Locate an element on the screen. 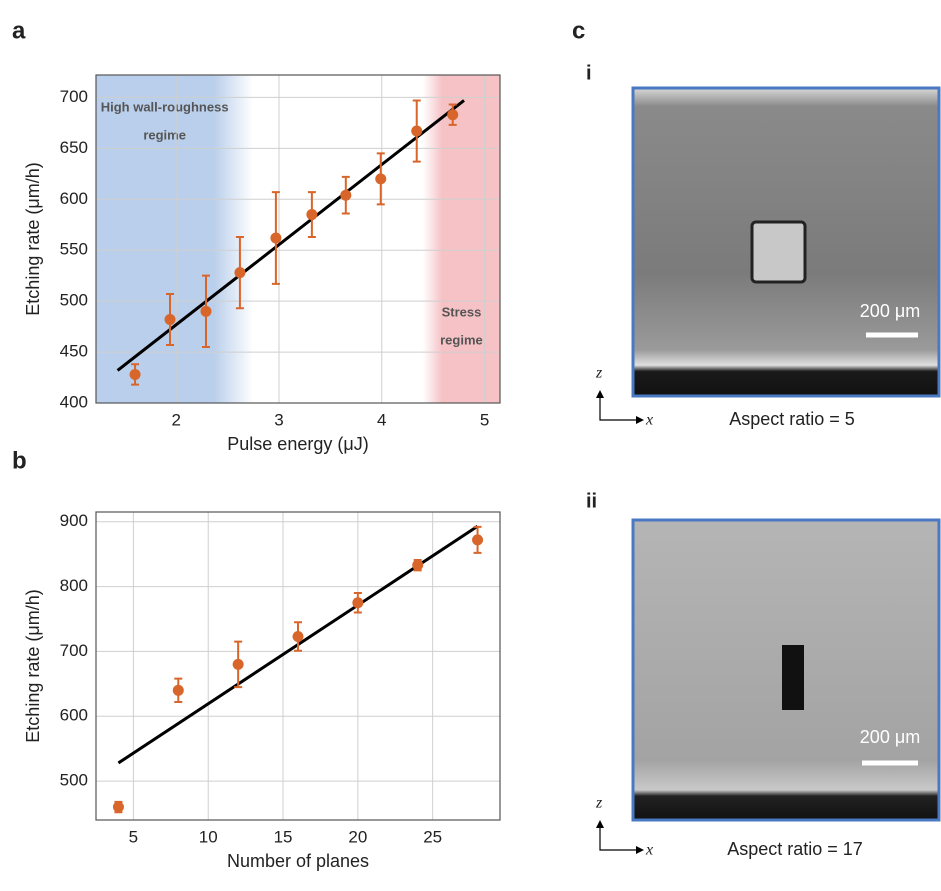  x-axis-label: Pulse energy (μJ) is located at coordinates (297, 444).